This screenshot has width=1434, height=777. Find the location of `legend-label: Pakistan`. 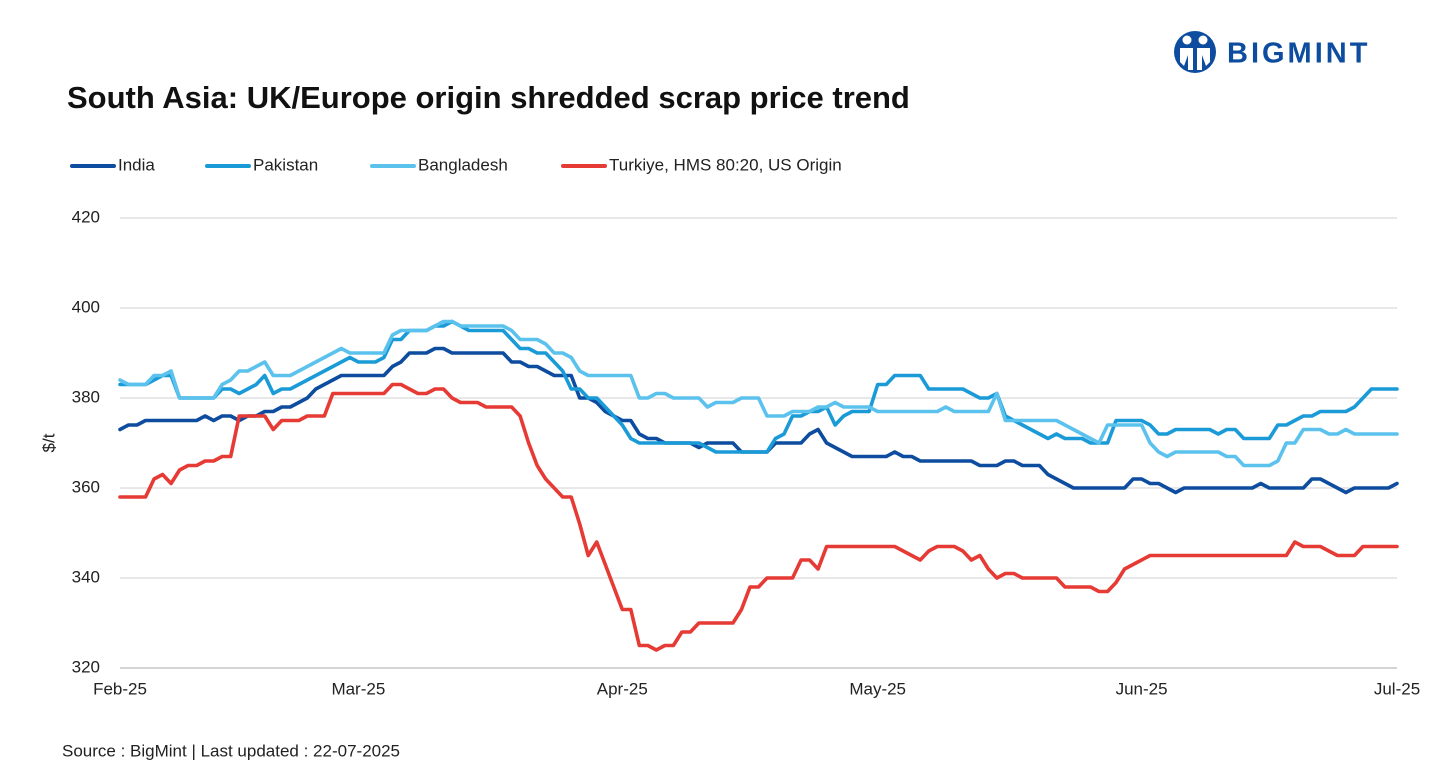

legend-label: Pakistan is located at coordinates (285, 164).